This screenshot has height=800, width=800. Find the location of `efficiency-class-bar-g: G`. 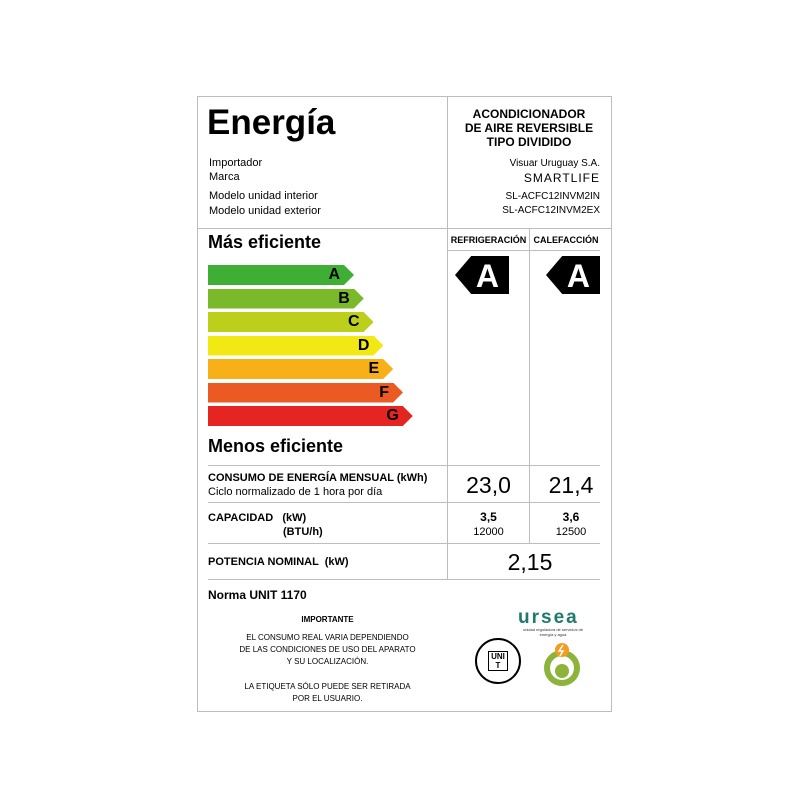

efficiency-class-bar-g: G is located at coordinates (310, 416).